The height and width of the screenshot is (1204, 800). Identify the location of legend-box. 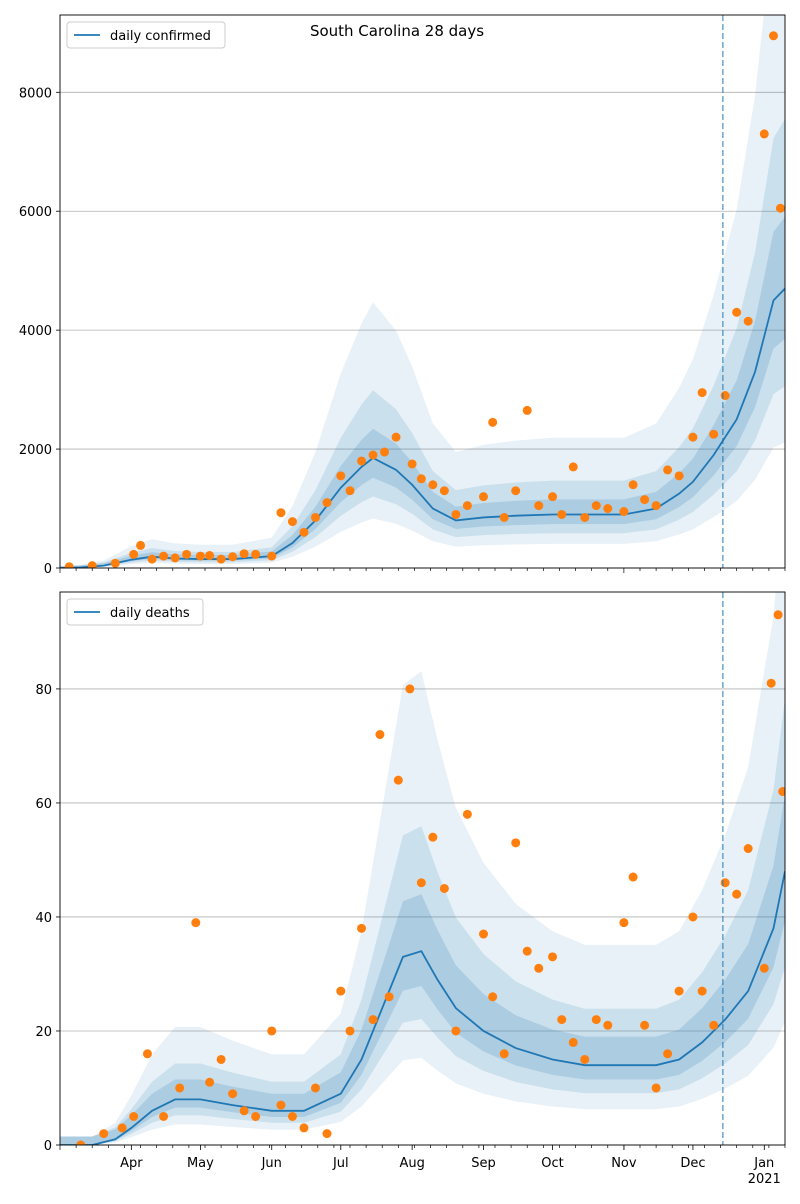
(135, 612).